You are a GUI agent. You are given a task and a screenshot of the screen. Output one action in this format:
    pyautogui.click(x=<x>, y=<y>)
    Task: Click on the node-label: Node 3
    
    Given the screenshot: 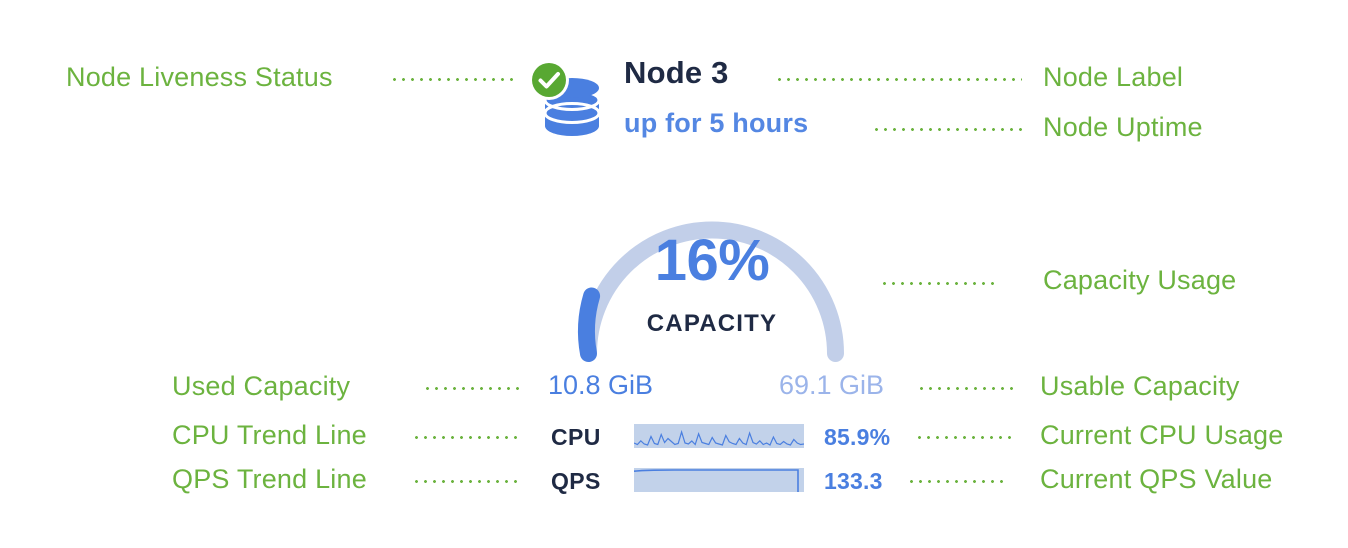 What is the action you would take?
    pyautogui.click(x=676, y=72)
    